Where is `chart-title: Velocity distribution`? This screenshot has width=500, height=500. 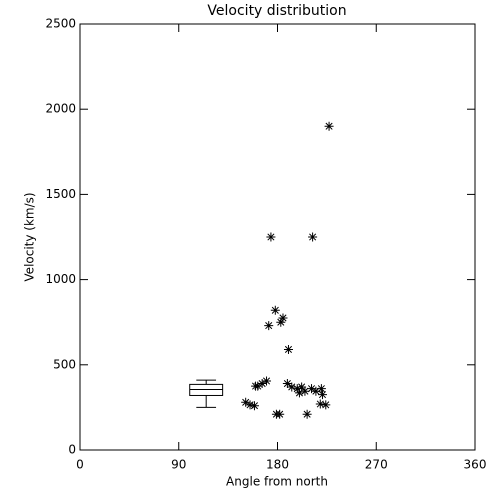
chart-title: Velocity distribution is located at coordinates (276, 11).